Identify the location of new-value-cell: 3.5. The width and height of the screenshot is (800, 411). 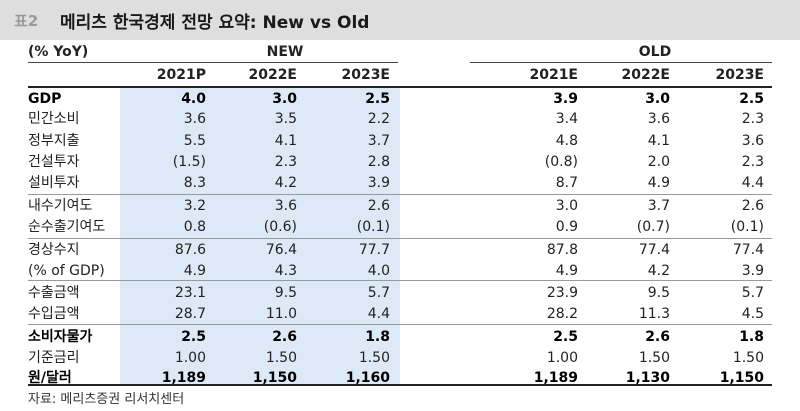
(285, 119).